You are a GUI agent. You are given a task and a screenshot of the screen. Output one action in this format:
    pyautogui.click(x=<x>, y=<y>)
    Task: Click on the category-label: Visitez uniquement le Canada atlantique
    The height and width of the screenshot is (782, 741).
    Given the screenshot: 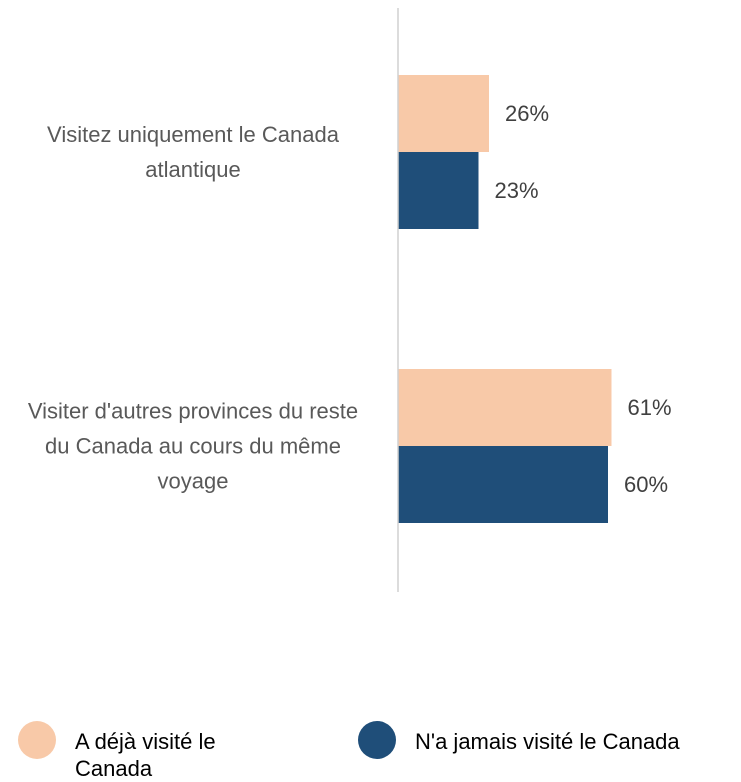 What is the action you would take?
    pyautogui.click(x=193, y=152)
    